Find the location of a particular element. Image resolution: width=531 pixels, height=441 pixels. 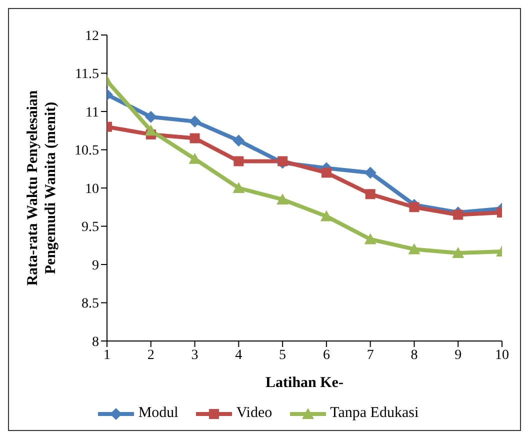

y-tick-label: 12 is located at coordinates (92, 36).